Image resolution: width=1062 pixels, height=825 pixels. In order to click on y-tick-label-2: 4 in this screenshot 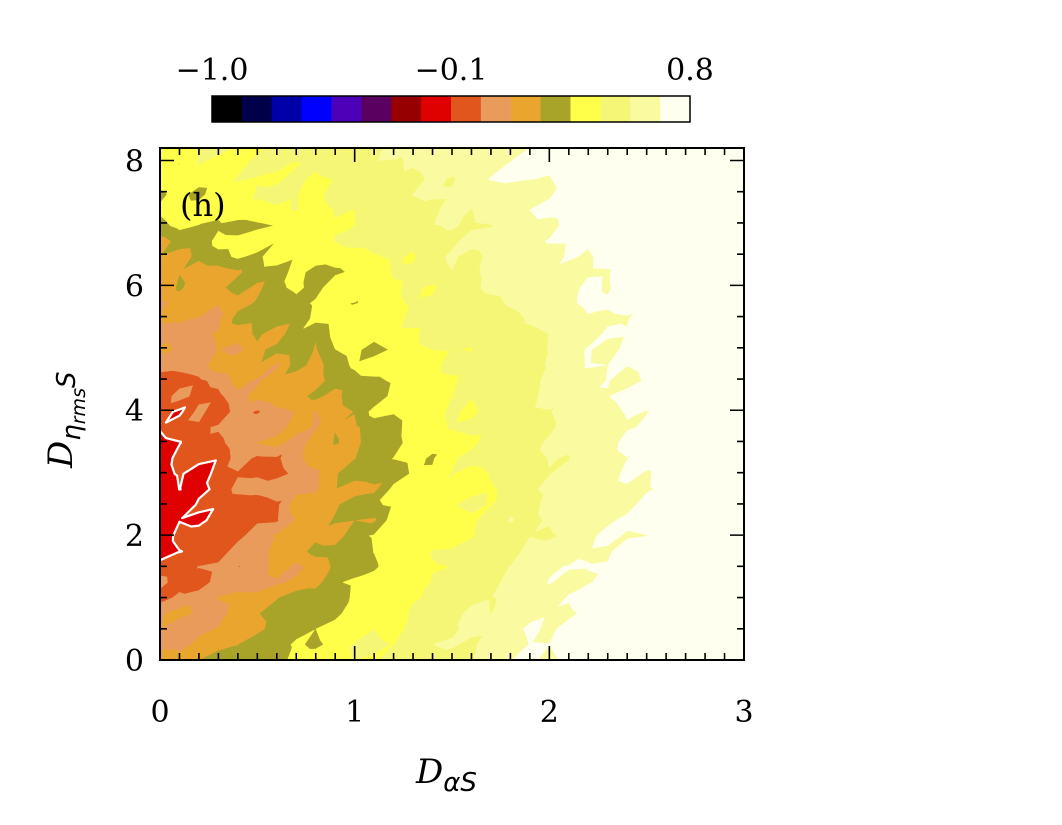, I will do `click(134, 411)`.